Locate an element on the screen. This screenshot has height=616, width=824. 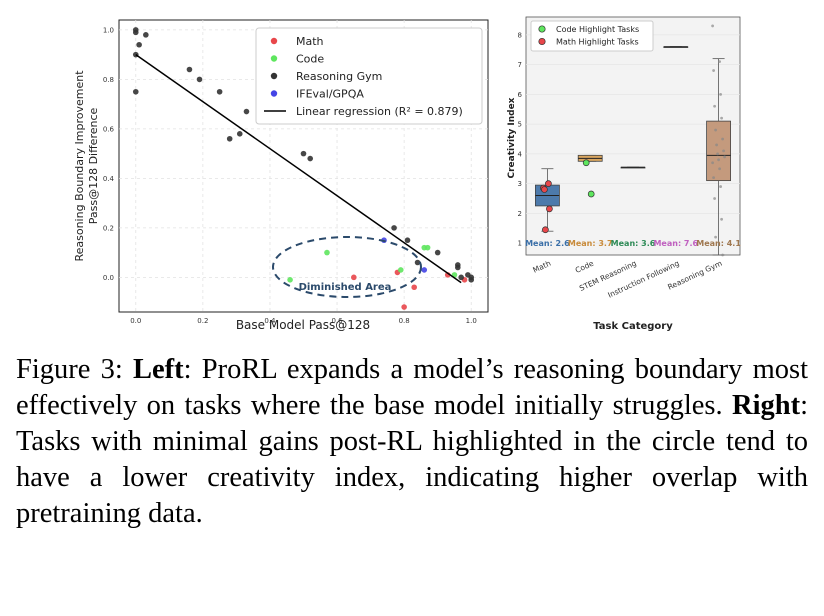
legend-label: Math Highlight Tasks is located at coordinates (597, 42).